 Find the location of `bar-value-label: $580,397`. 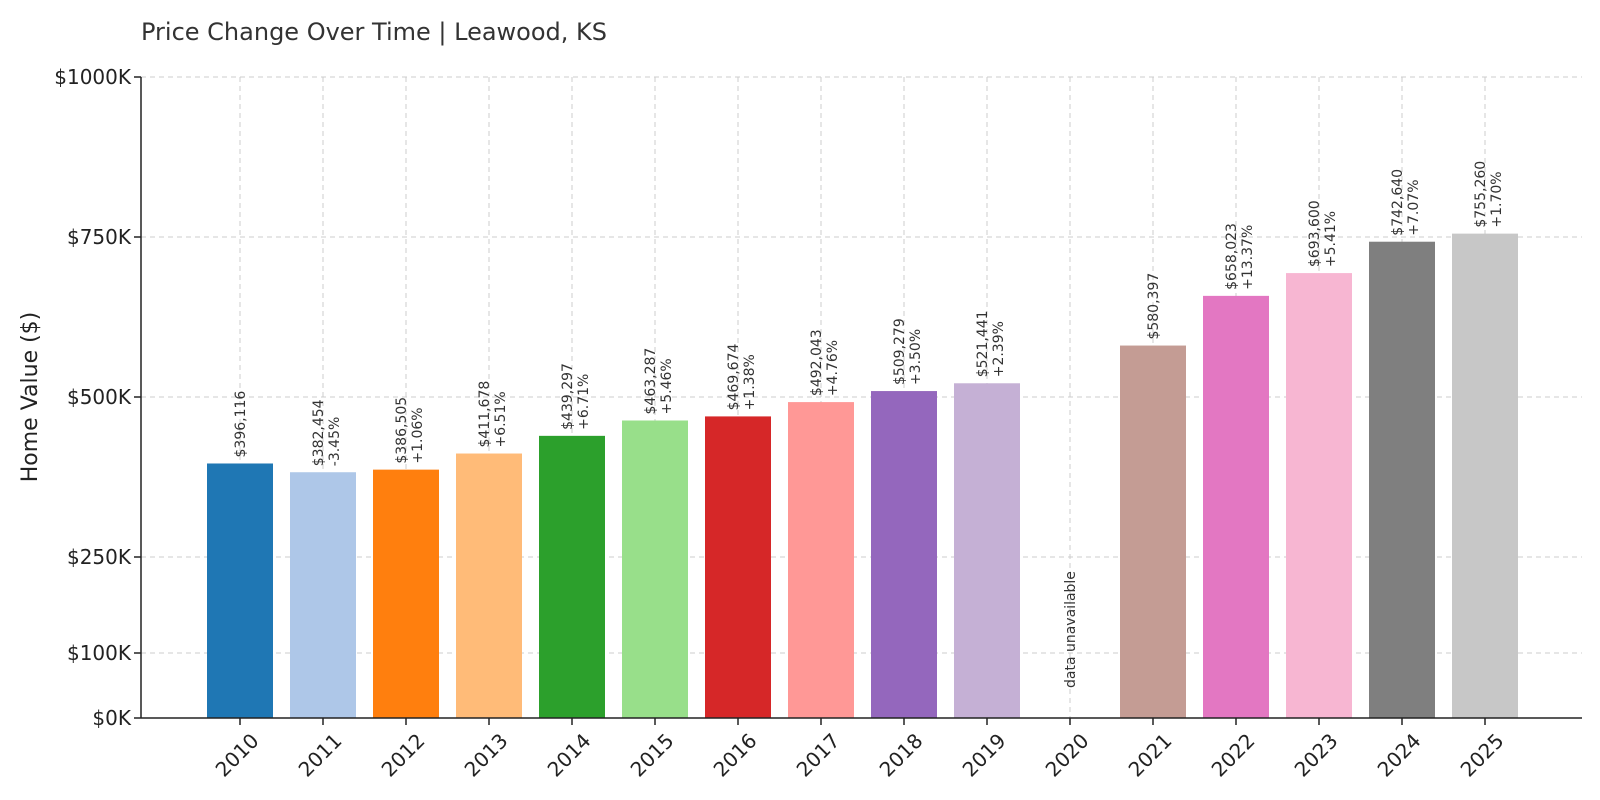

bar-value-label: $580,397 is located at coordinates (1154, 306).